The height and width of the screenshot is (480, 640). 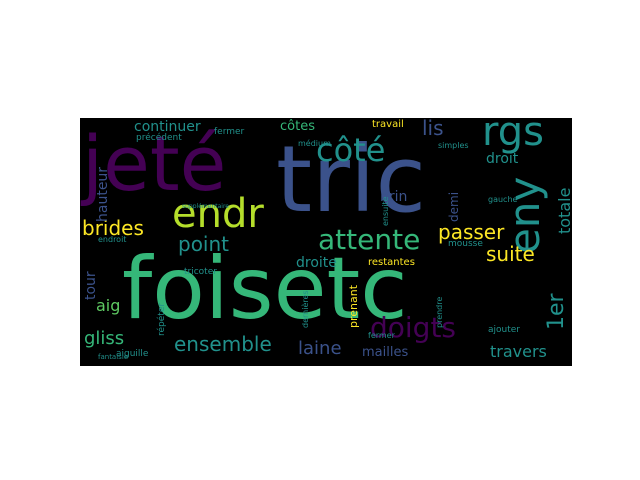 I want to click on word-ler: 1er, so click(x=556, y=311).